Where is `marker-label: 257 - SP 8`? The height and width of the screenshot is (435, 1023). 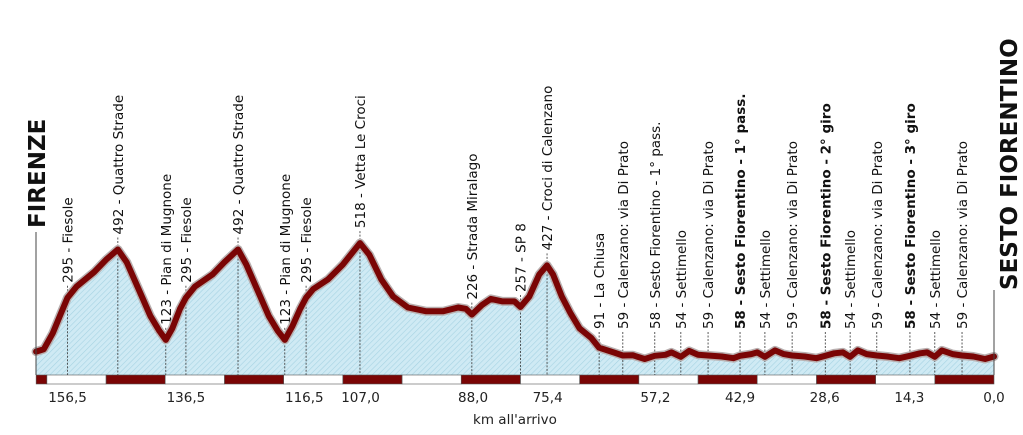
marker-label: 257 - SP 8 is located at coordinates (521, 257).